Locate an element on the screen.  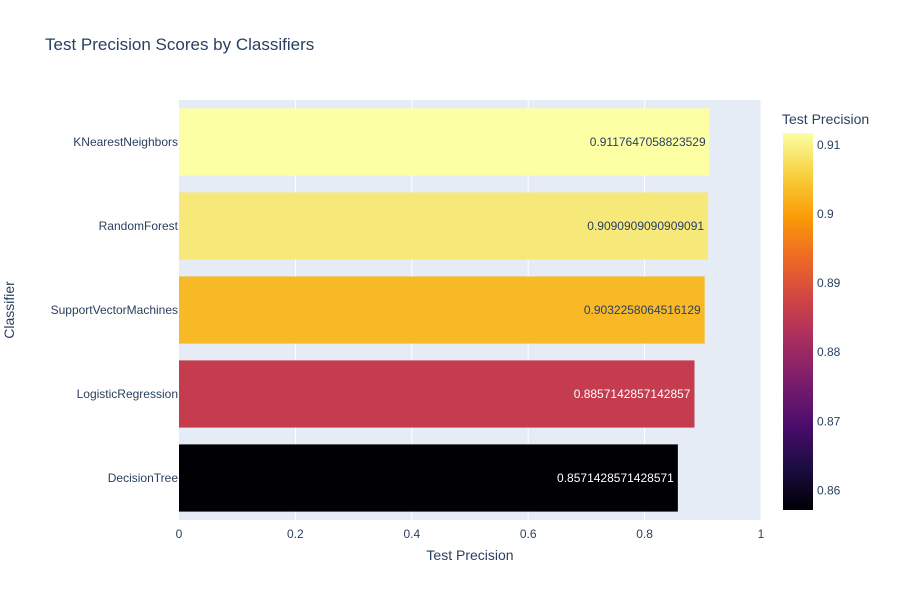
x-tick-label: 0 is located at coordinates (179, 534).